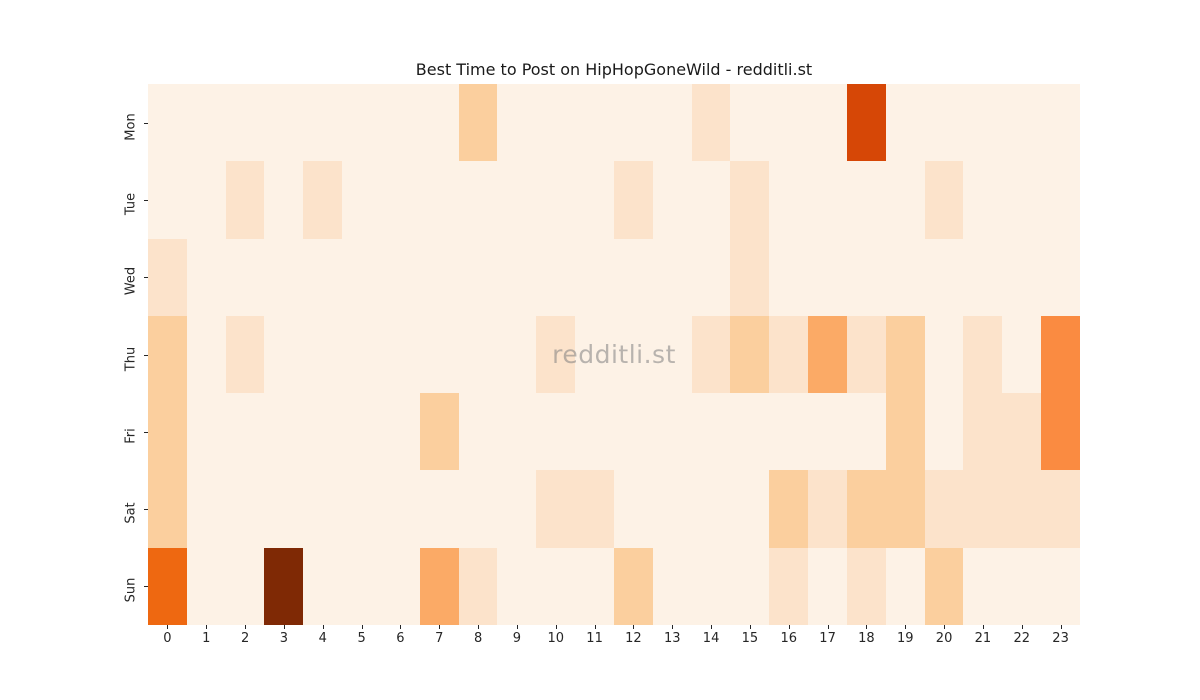 The height and width of the screenshot is (700, 1200). What do you see at coordinates (789, 638) in the screenshot?
I see `x-tick-label: 16` at bounding box center [789, 638].